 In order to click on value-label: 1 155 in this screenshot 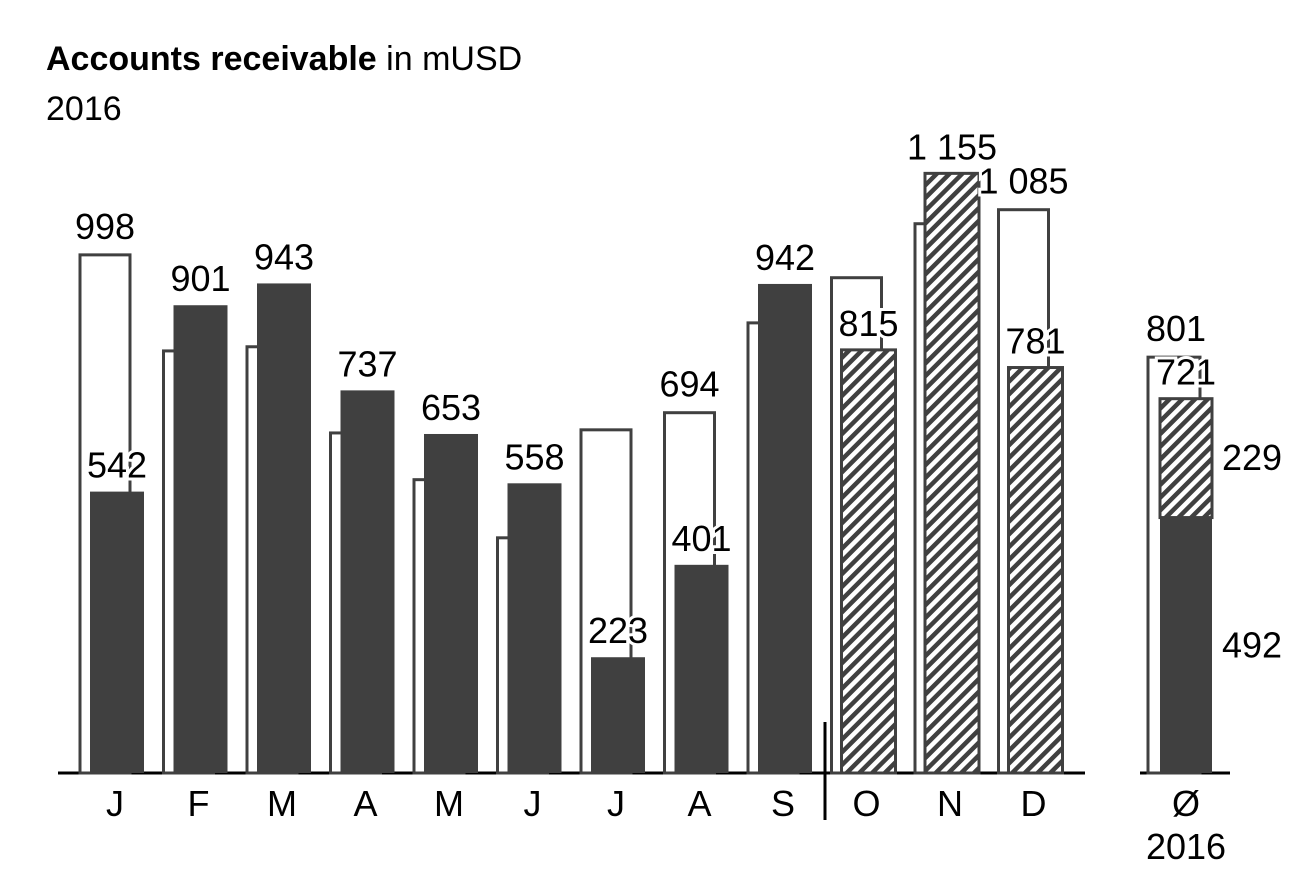, I will do `click(952, 146)`.